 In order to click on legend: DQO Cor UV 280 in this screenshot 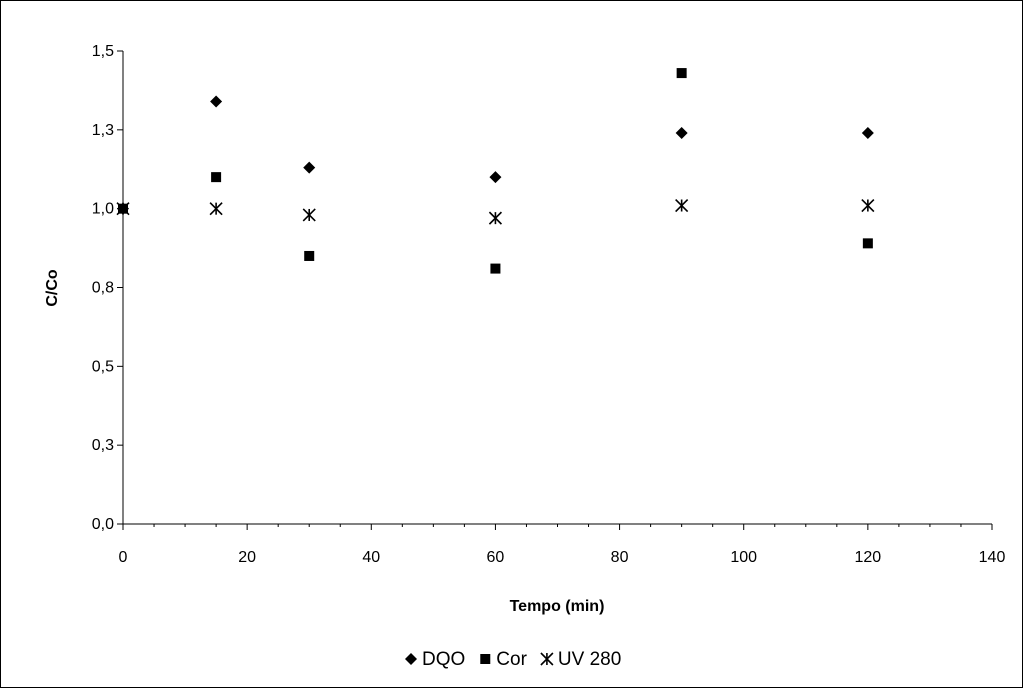, I will do `click(513, 659)`.